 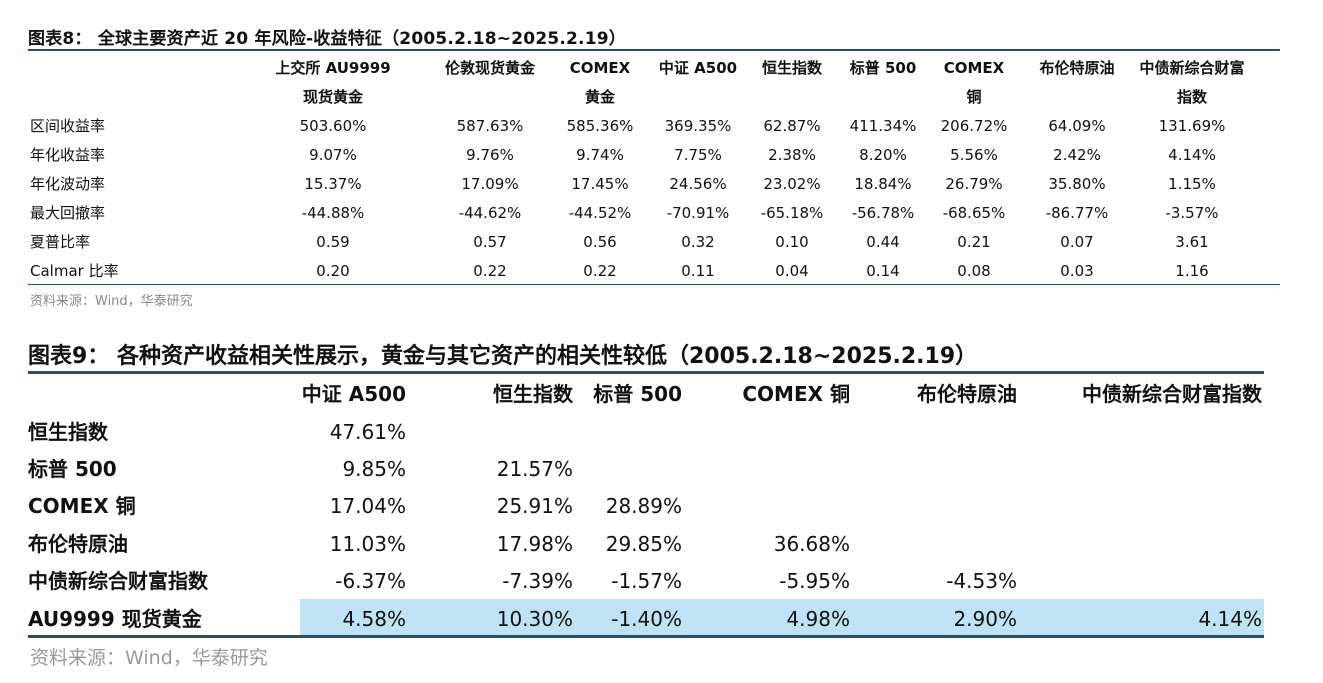 What do you see at coordinates (698, 126) in the screenshot?
I see `table8-cell: 369.35%` at bounding box center [698, 126].